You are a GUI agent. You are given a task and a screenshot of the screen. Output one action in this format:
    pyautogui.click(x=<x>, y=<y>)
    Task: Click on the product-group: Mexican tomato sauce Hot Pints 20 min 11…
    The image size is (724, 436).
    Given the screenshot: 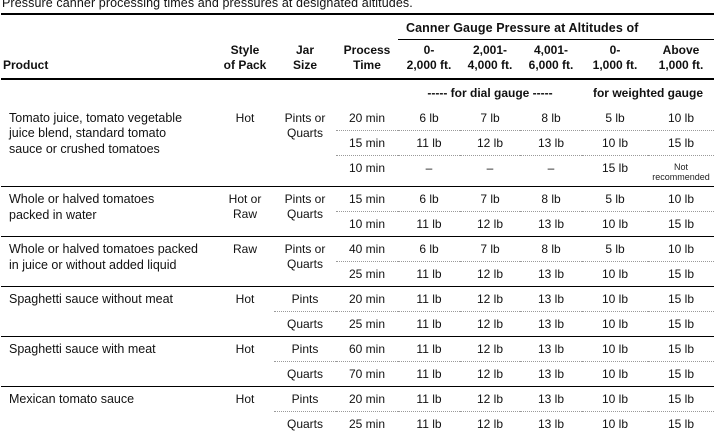 What is the action you would take?
    pyautogui.click(x=357, y=411)
    